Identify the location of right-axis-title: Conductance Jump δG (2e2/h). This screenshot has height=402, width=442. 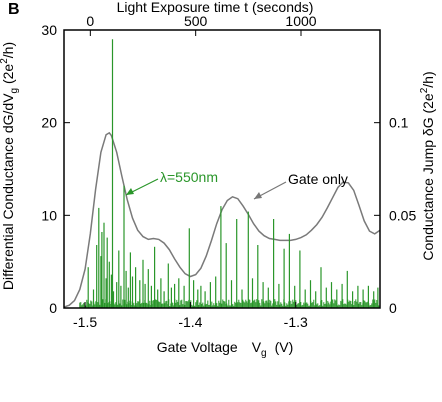
(427, 165).